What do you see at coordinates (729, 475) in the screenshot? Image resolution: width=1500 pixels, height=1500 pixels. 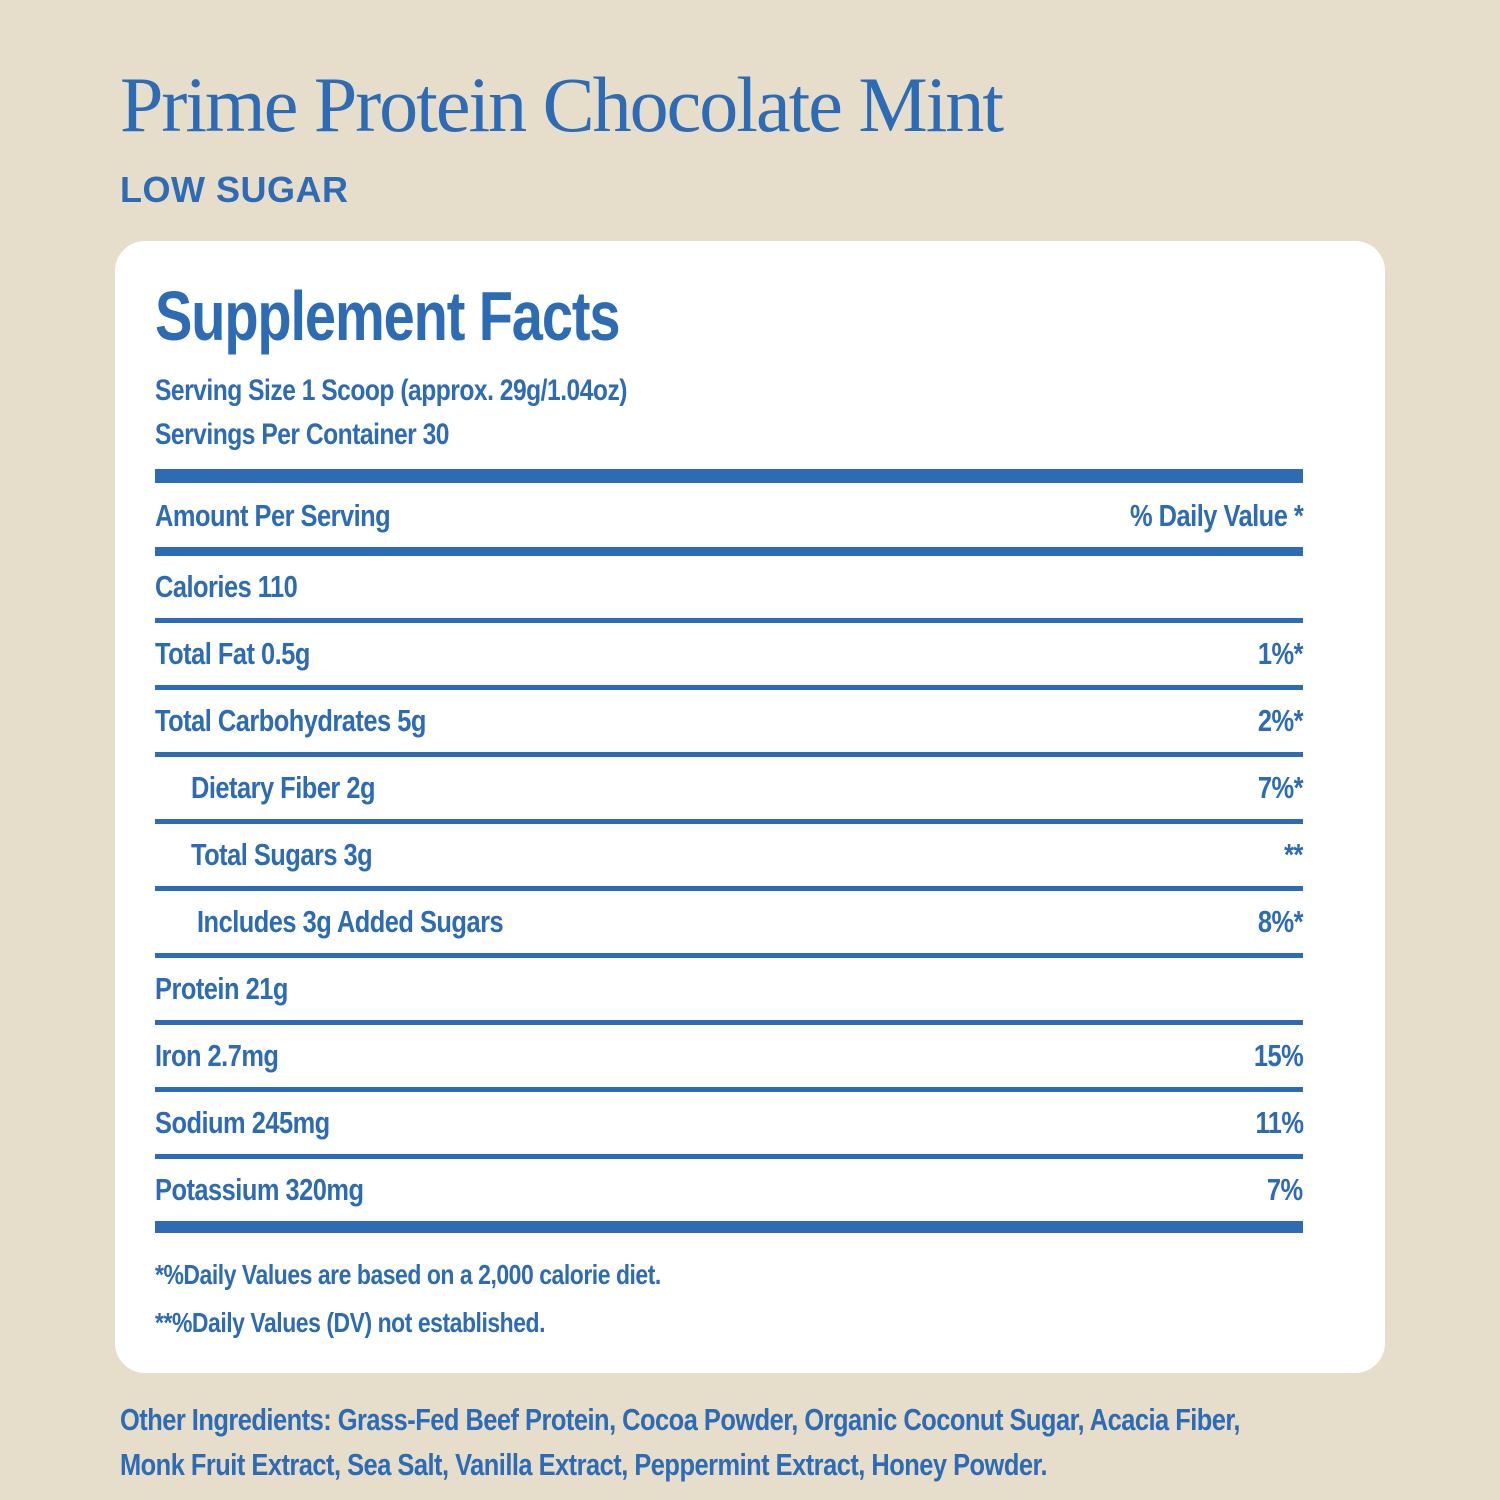 I see `table-top-bar` at bounding box center [729, 475].